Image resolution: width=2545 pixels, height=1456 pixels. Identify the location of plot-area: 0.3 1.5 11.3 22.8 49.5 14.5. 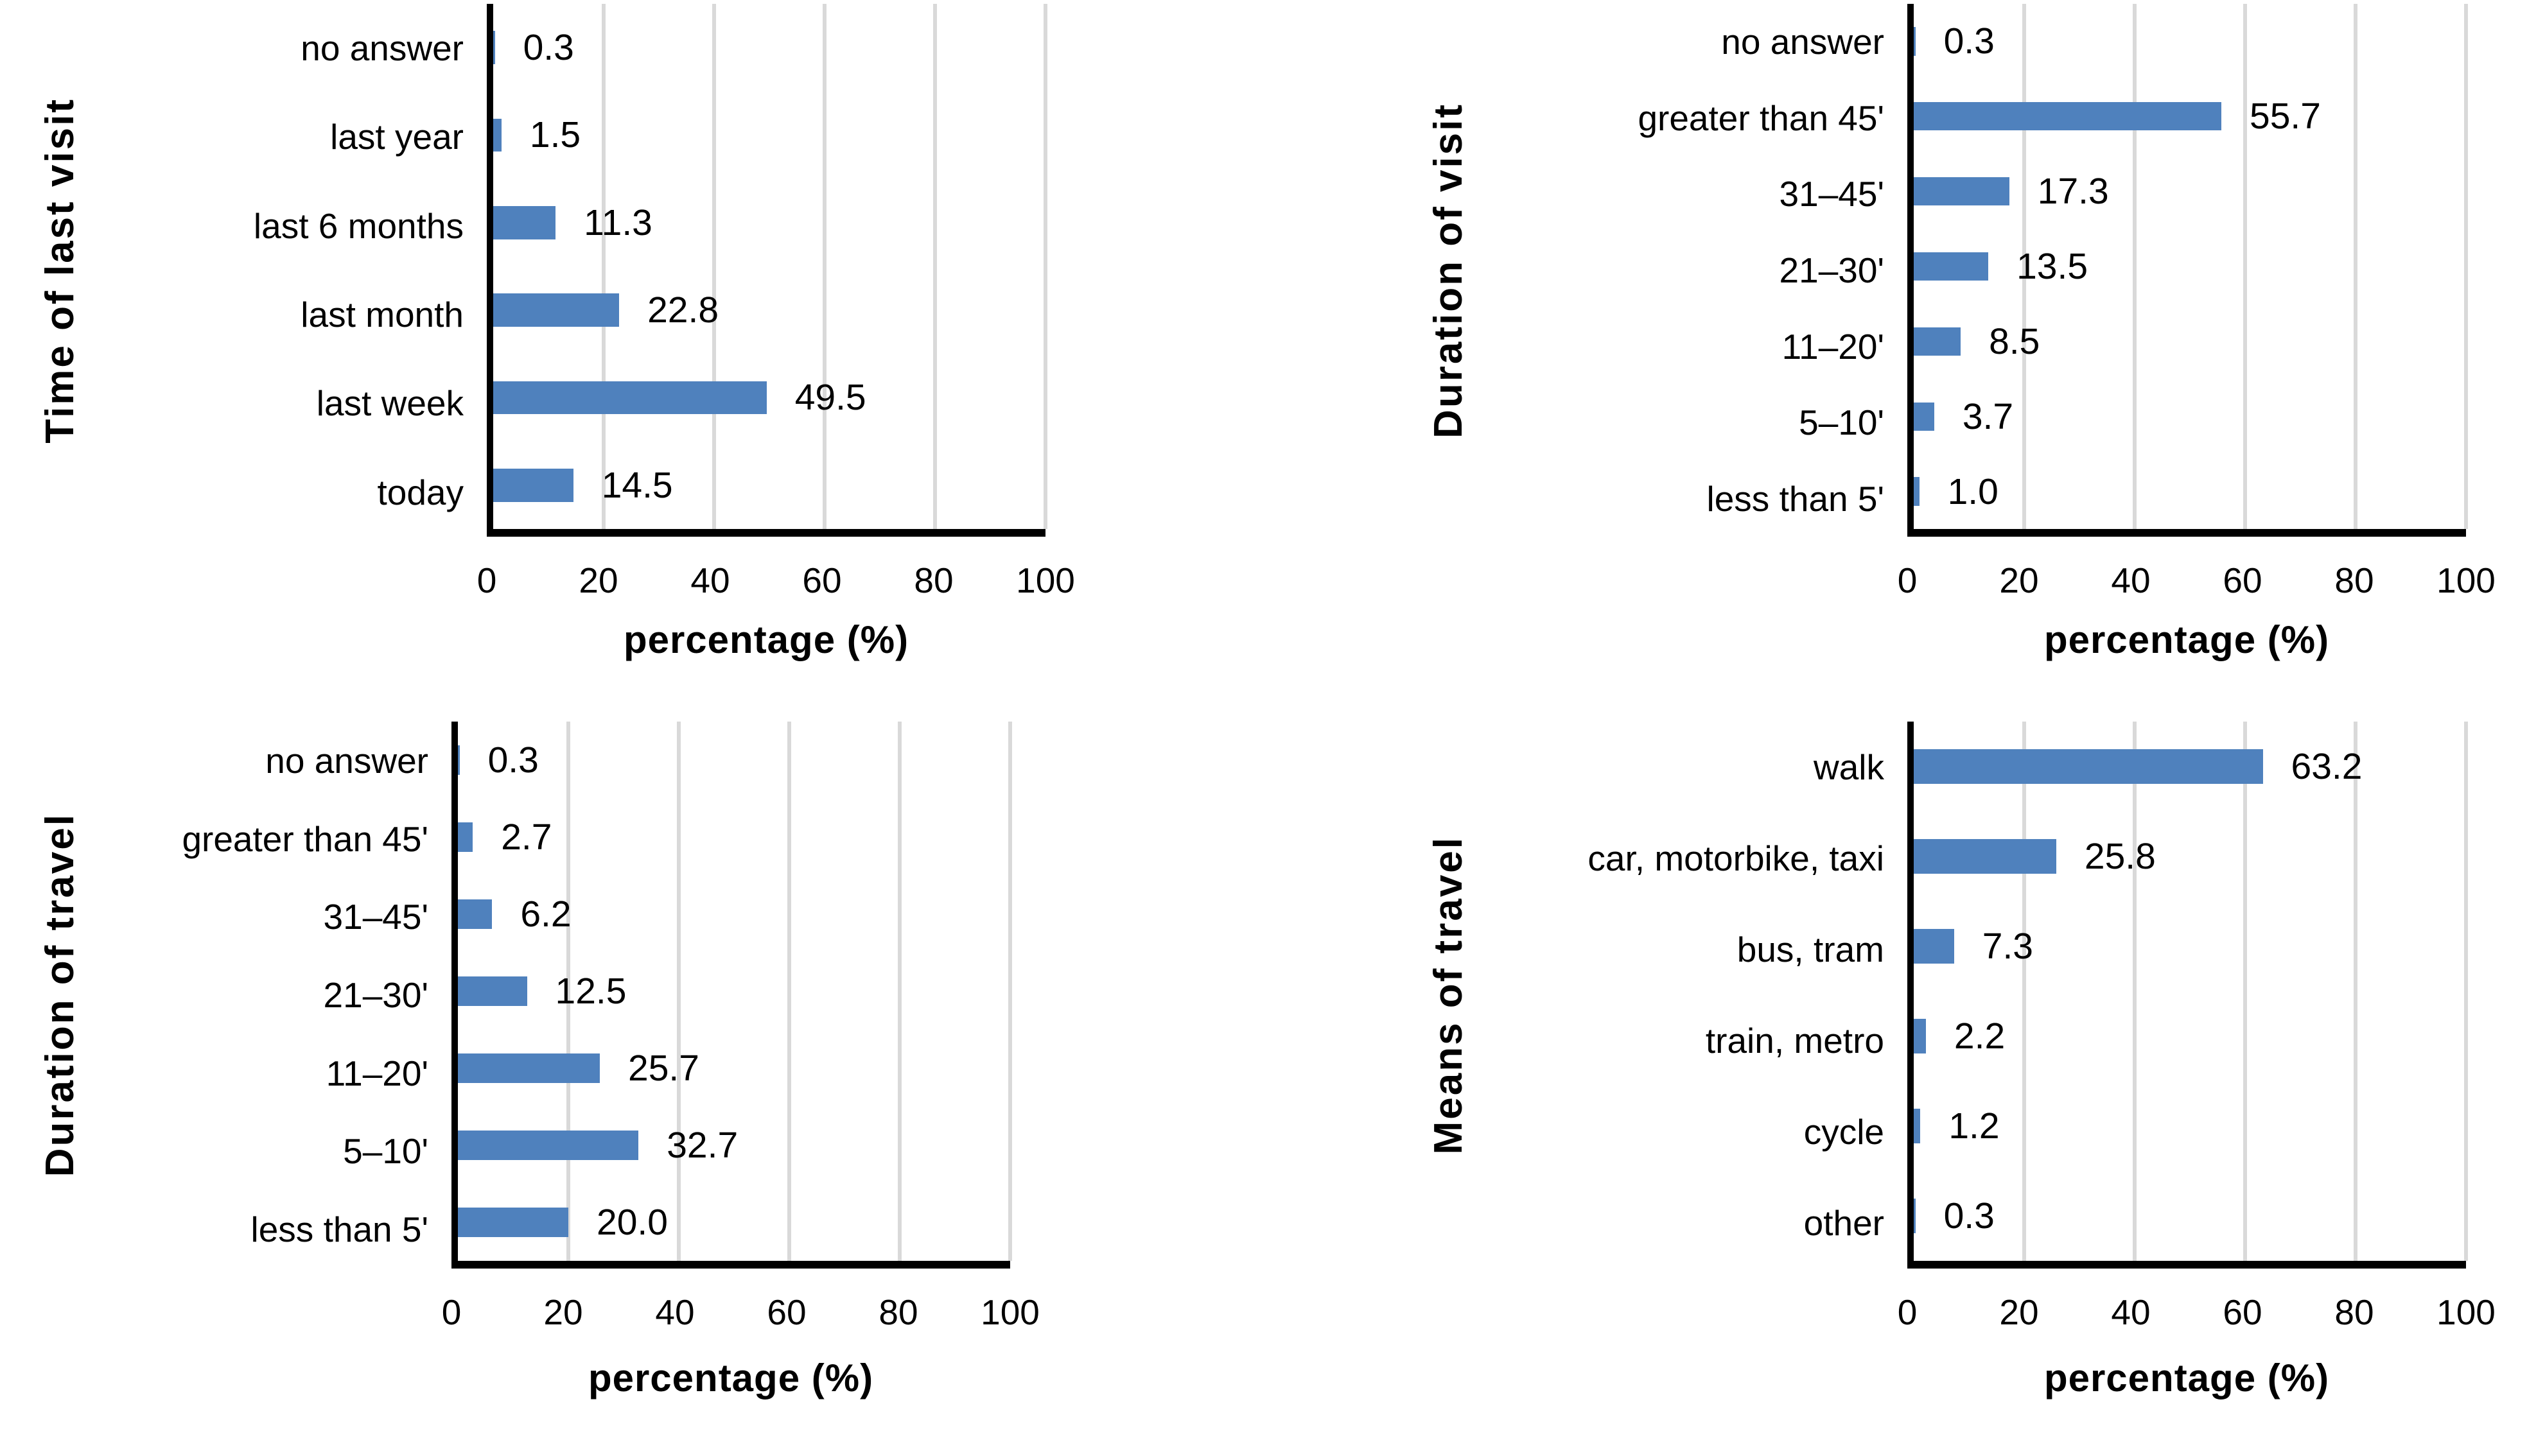
(767, 270).